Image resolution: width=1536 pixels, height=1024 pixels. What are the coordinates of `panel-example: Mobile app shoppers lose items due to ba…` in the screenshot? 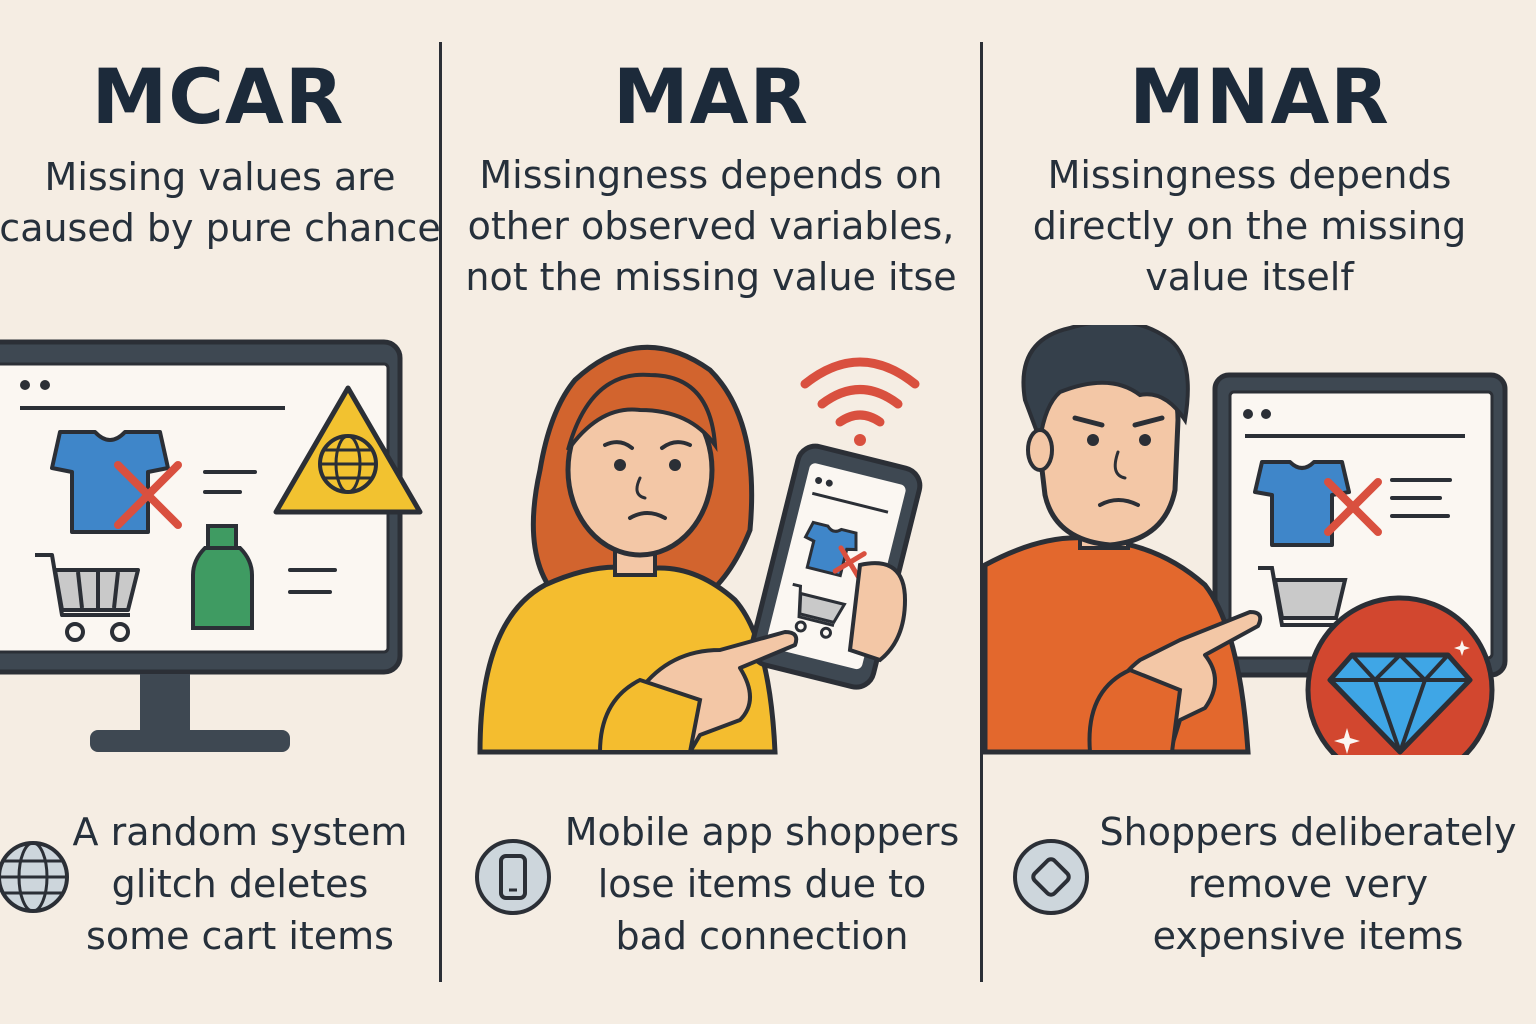 It's located at (762, 884).